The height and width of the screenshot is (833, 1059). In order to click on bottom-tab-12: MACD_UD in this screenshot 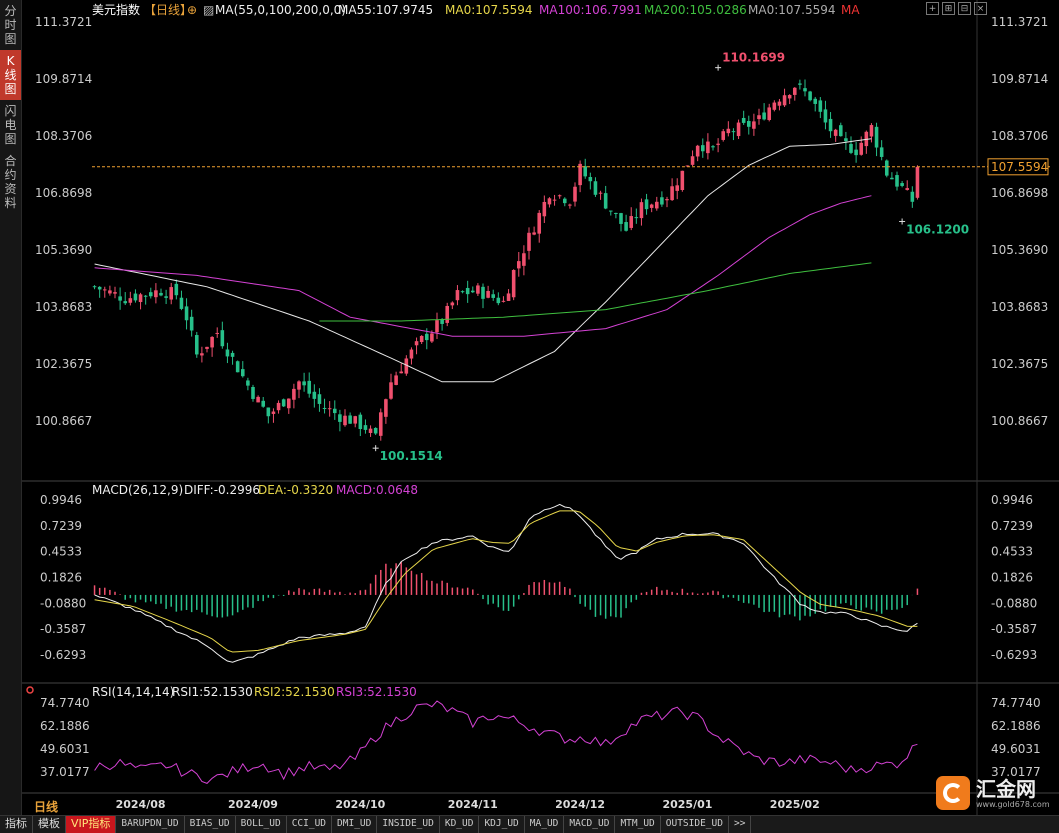, I will do `click(590, 824)`.